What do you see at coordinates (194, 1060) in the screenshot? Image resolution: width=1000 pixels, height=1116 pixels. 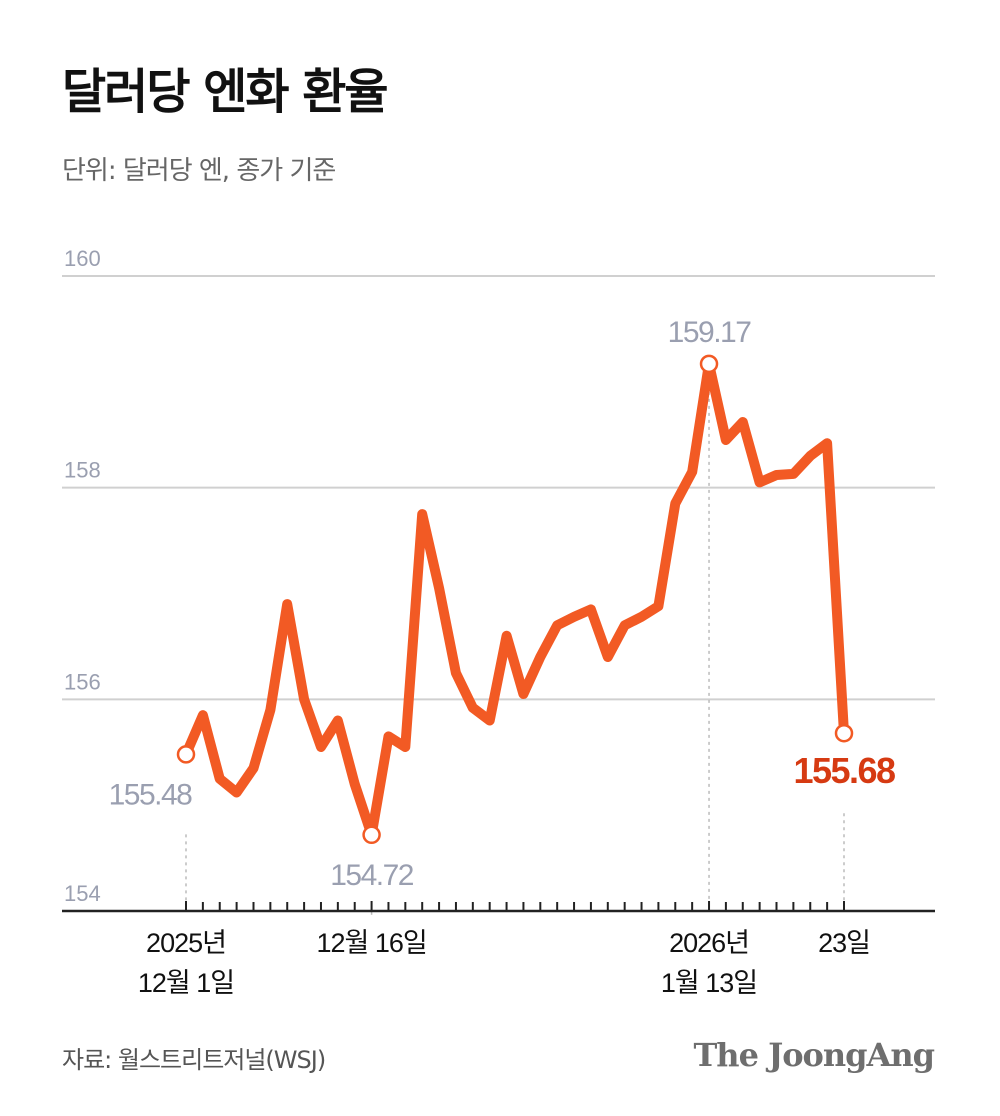 I see `source-note: 자료: 월스트리트저널(WSJ)` at bounding box center [194, 1060].